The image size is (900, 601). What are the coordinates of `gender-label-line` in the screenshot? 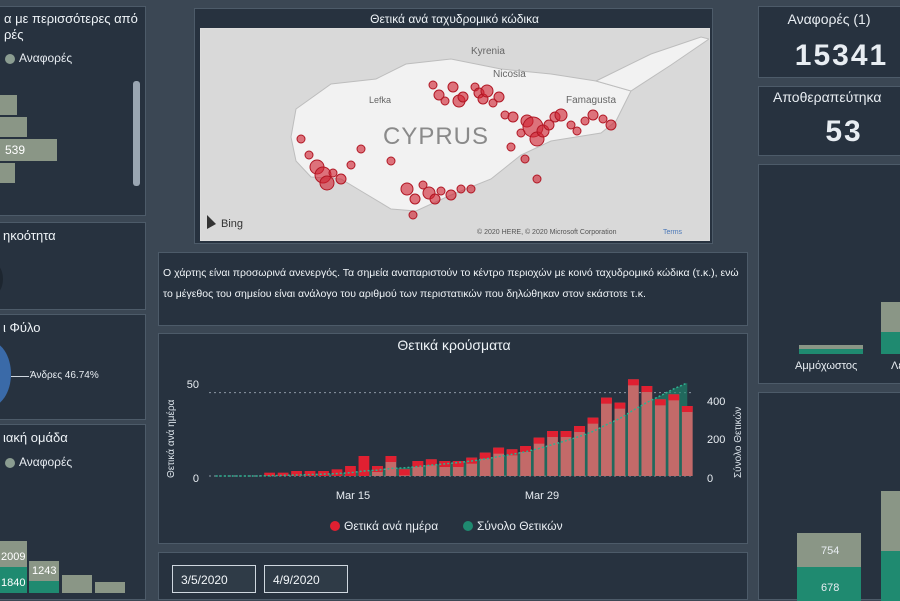 It's located at (20, 376).